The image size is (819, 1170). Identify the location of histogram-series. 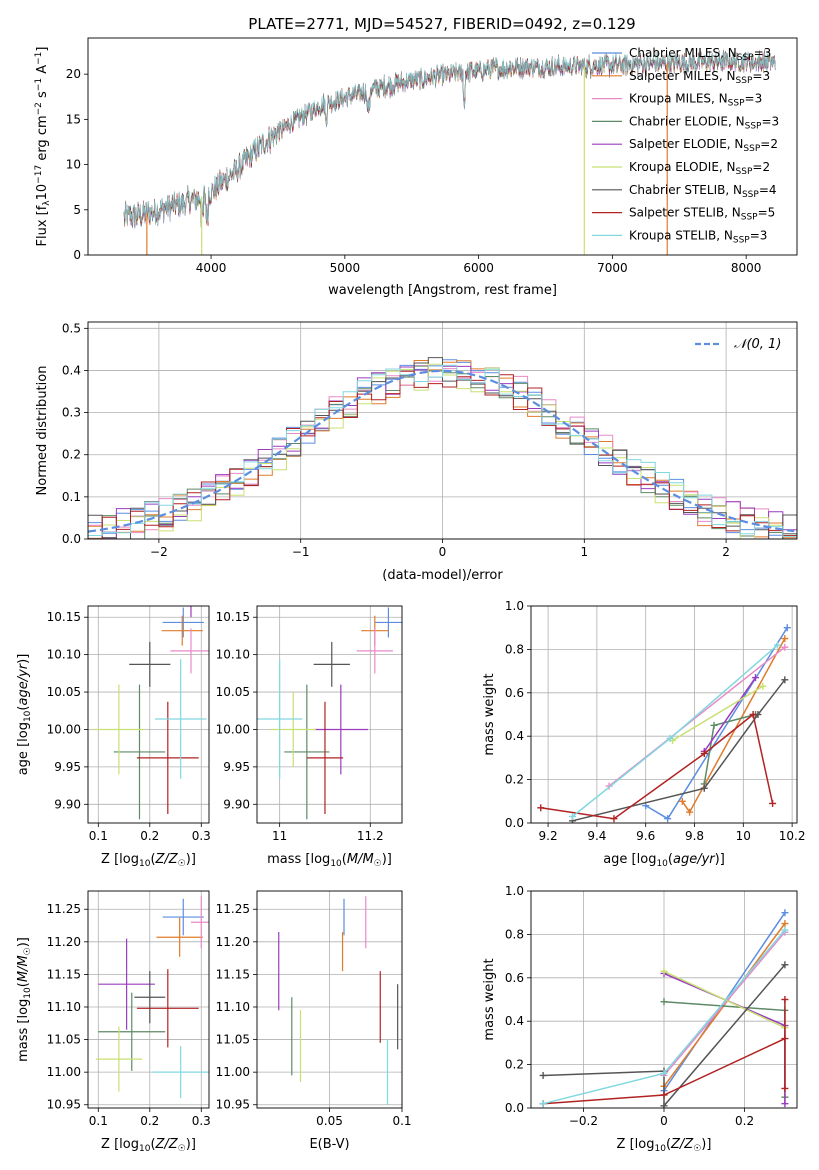
(442, 450).